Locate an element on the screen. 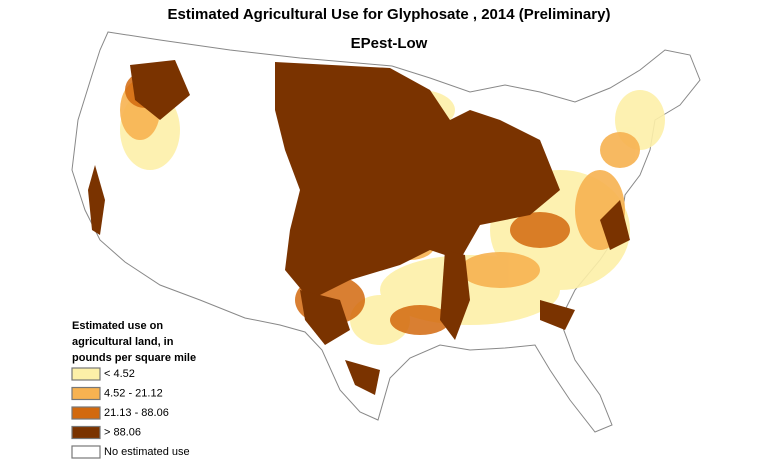 This screenshot has height=463, width=778. legend-title: Estimated use on is located at coordinates (117, 326).